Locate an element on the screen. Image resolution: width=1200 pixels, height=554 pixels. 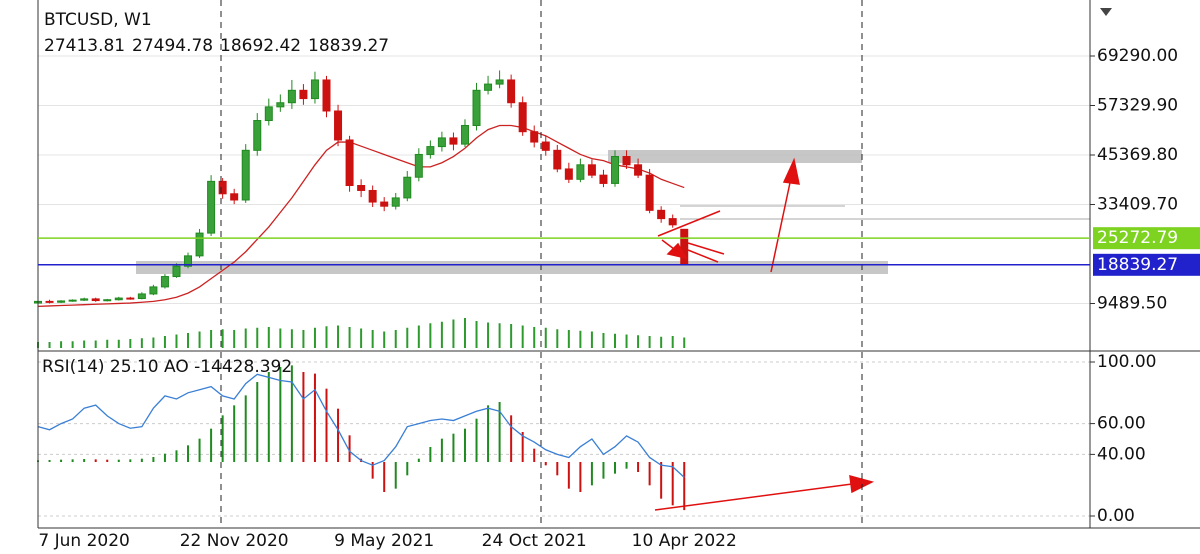
x-tick-label: 9 May 2021 is located at coordinates (384, 541).